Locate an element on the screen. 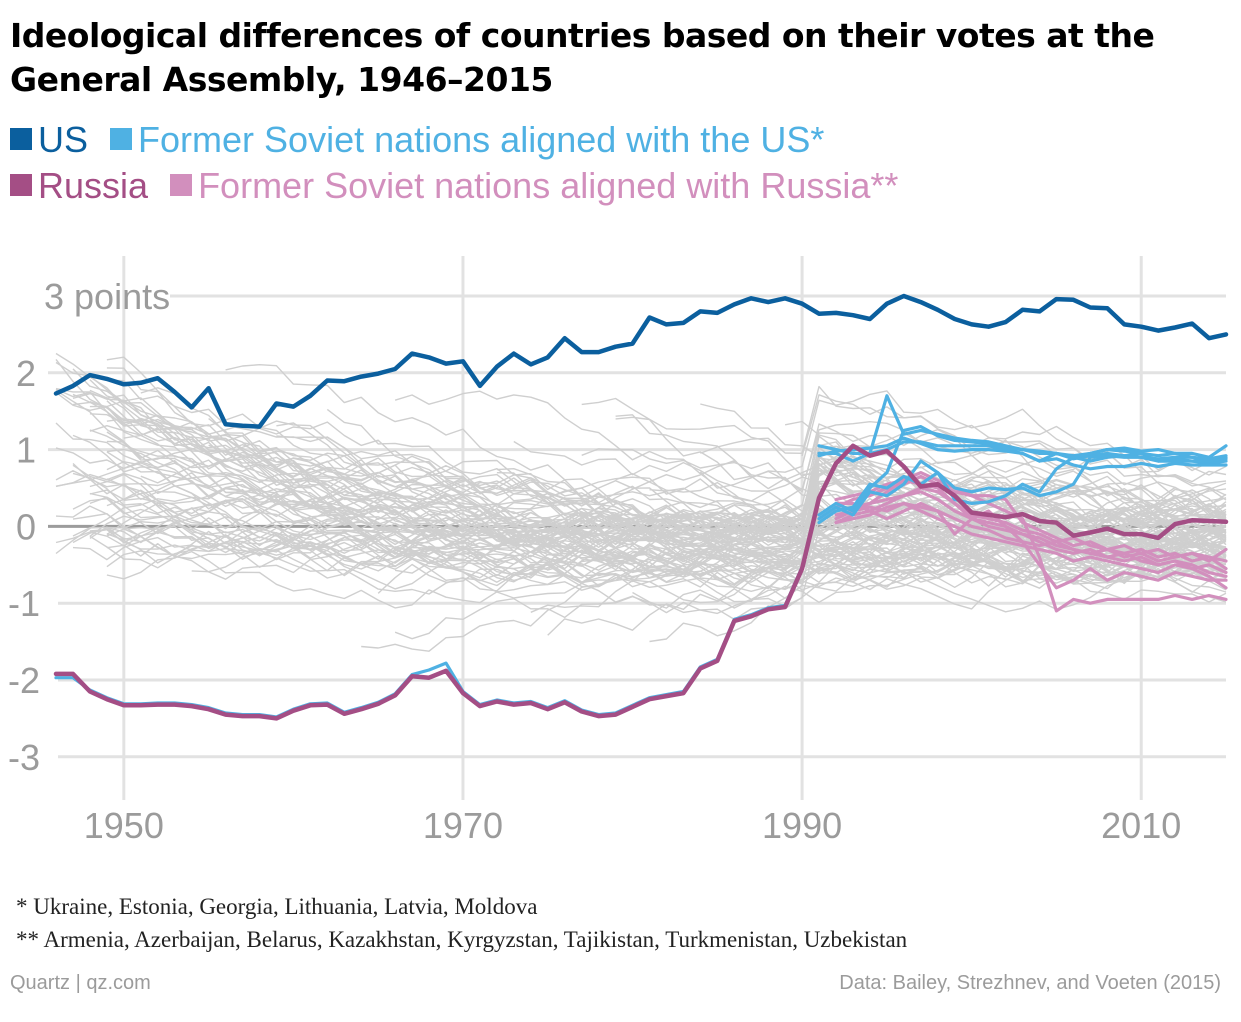 The width and height of the screenshot is (1241, 1022). legend-item-russia: Russia is located at coordinates (79, 186).